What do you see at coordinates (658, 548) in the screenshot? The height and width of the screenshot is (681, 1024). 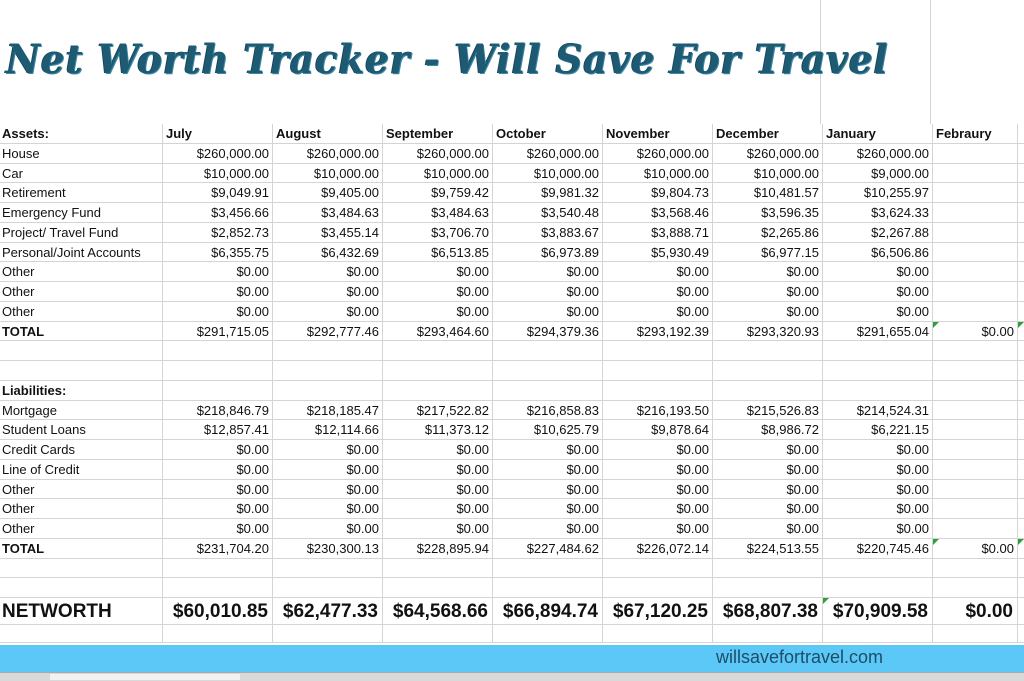 I see `cell: $226,072.14` at bounding box center [658, 548].